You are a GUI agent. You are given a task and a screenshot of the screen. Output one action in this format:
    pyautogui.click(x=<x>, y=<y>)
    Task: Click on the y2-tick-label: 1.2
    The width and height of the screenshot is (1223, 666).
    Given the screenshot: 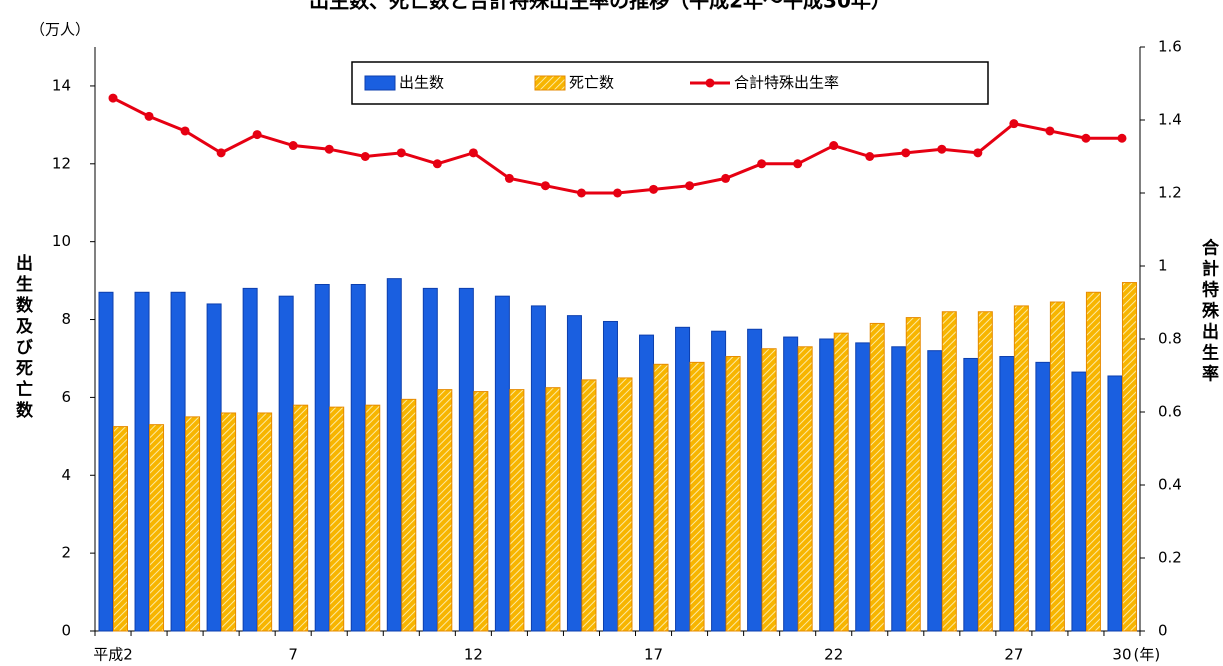 What is the action you would take?
    pyautogui.click(x=1170, y=193)
    